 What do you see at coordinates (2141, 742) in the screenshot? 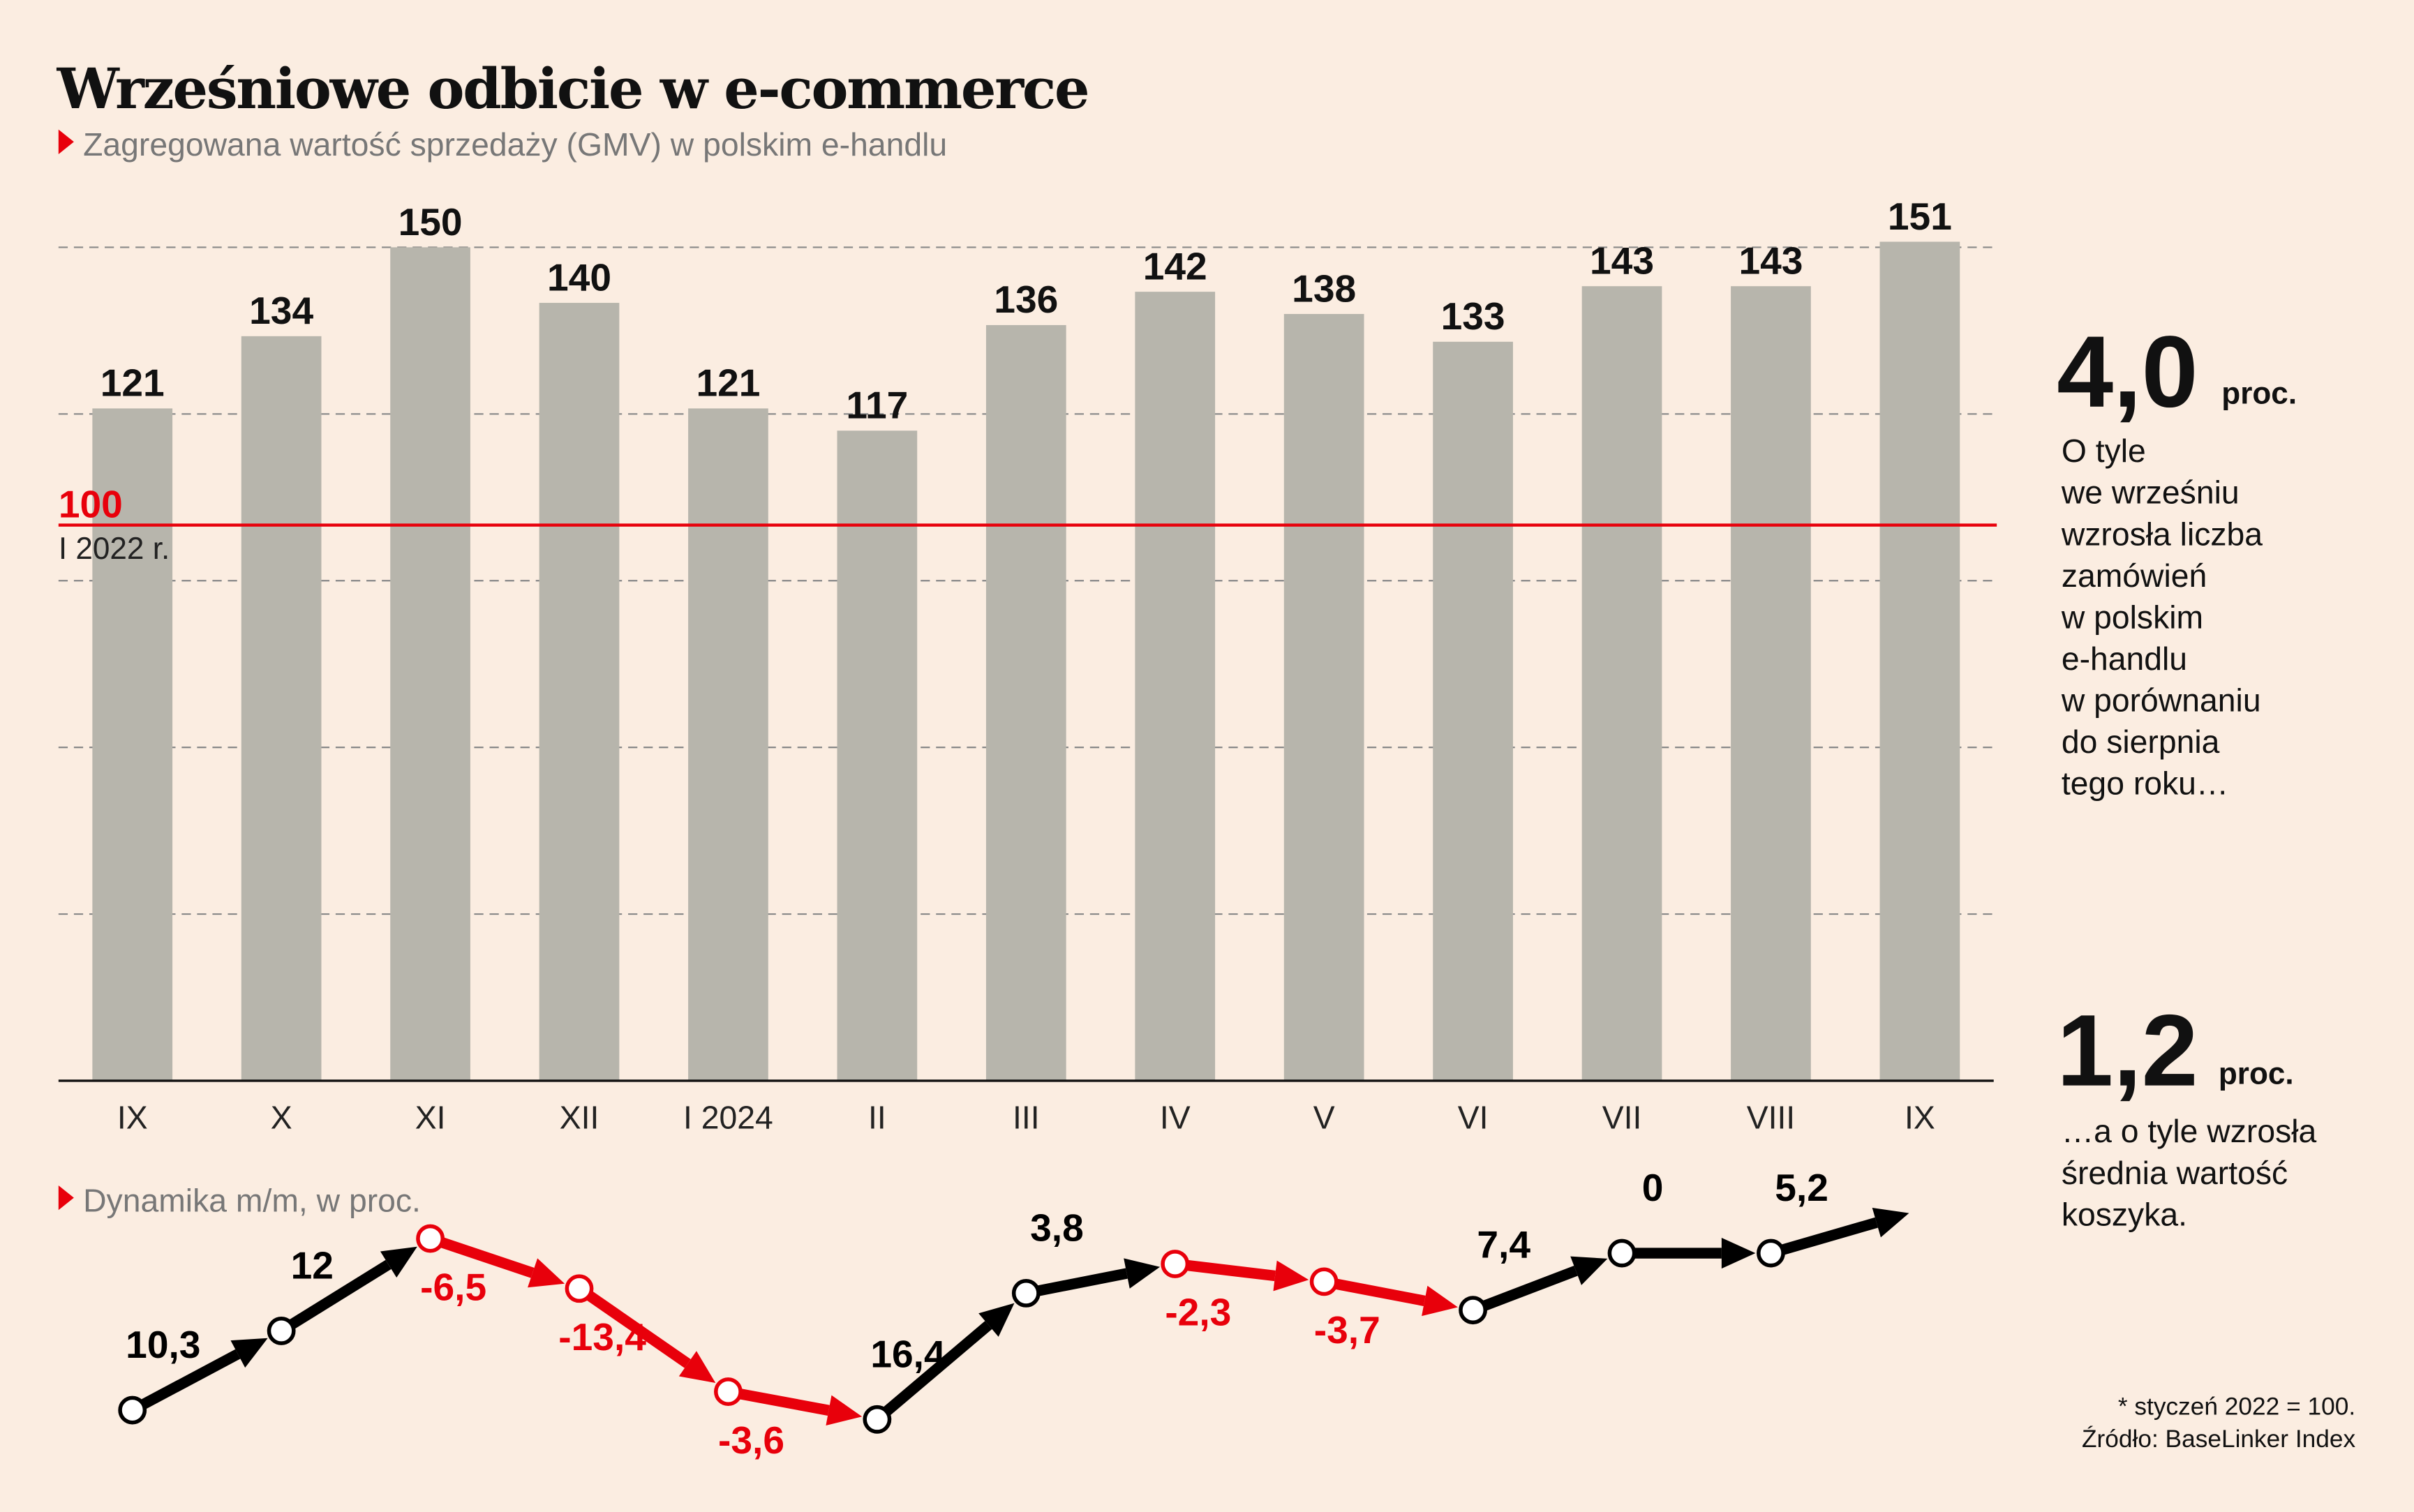
I see `stat-description-line: do sierpnia` at bounding box center [2141, 742].